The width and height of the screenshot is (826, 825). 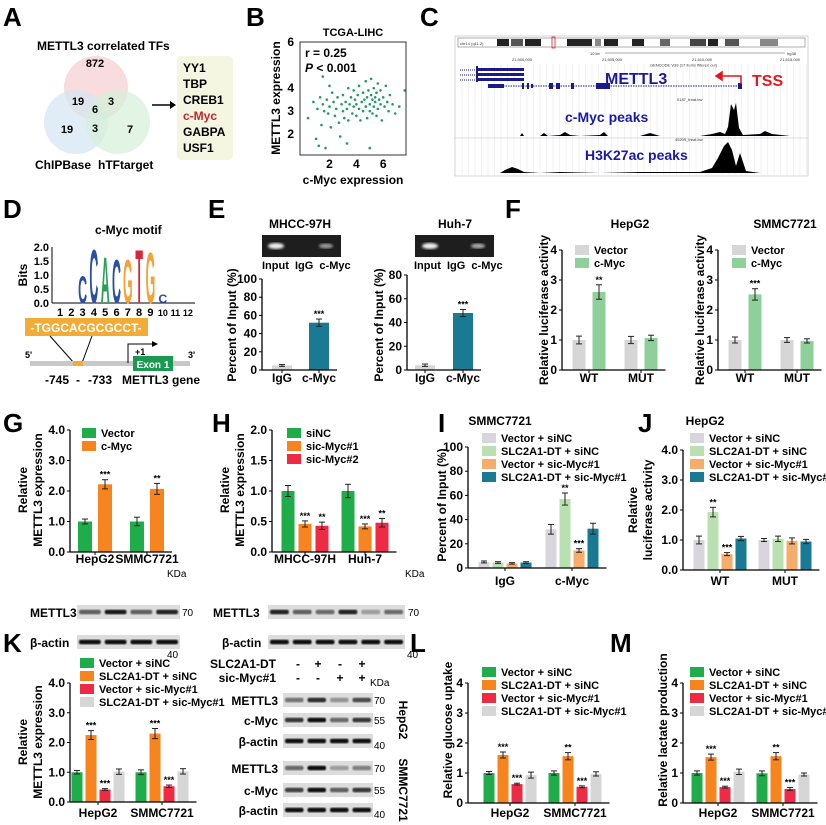 I want to click on y-tick-label: 2, so click(x=709, y=310).